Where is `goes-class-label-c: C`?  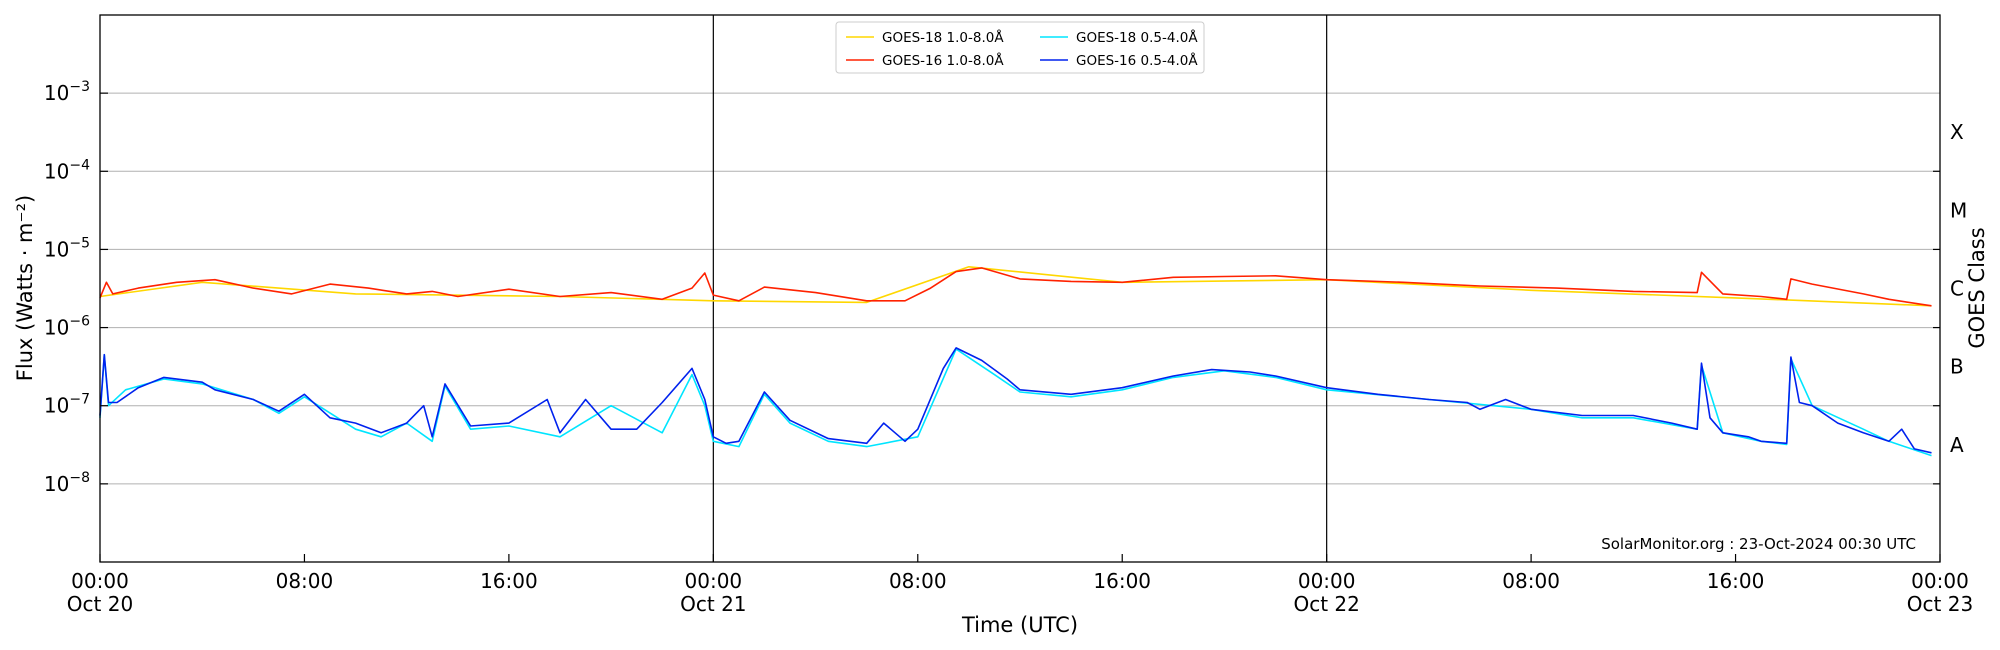 goes-class-label-c: C is located at coordinates (1957, 289).